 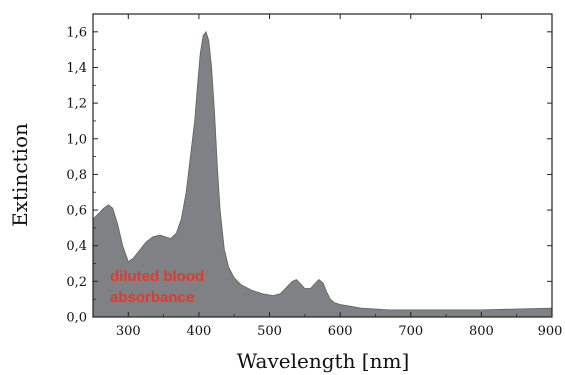 I want to click on x-tick-label: 600, so click(x=340, y=331).